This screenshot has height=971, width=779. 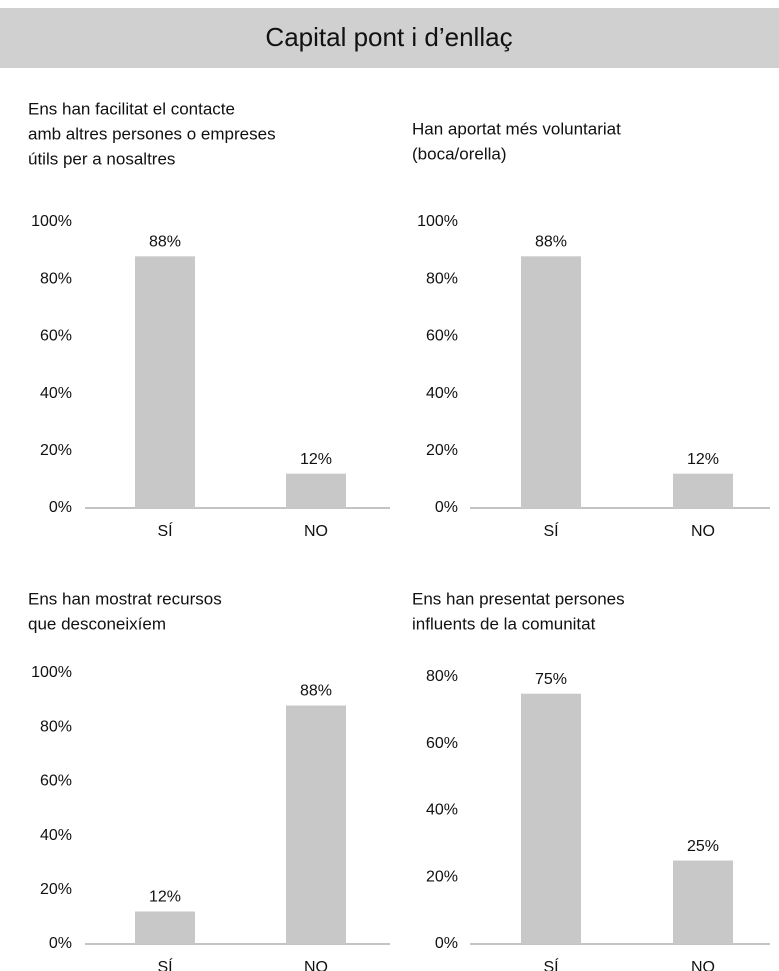 What do you see at coordinates (551, 679) in the screenshot?
I see `value-label: 75%` at bounding box center [551, 679].